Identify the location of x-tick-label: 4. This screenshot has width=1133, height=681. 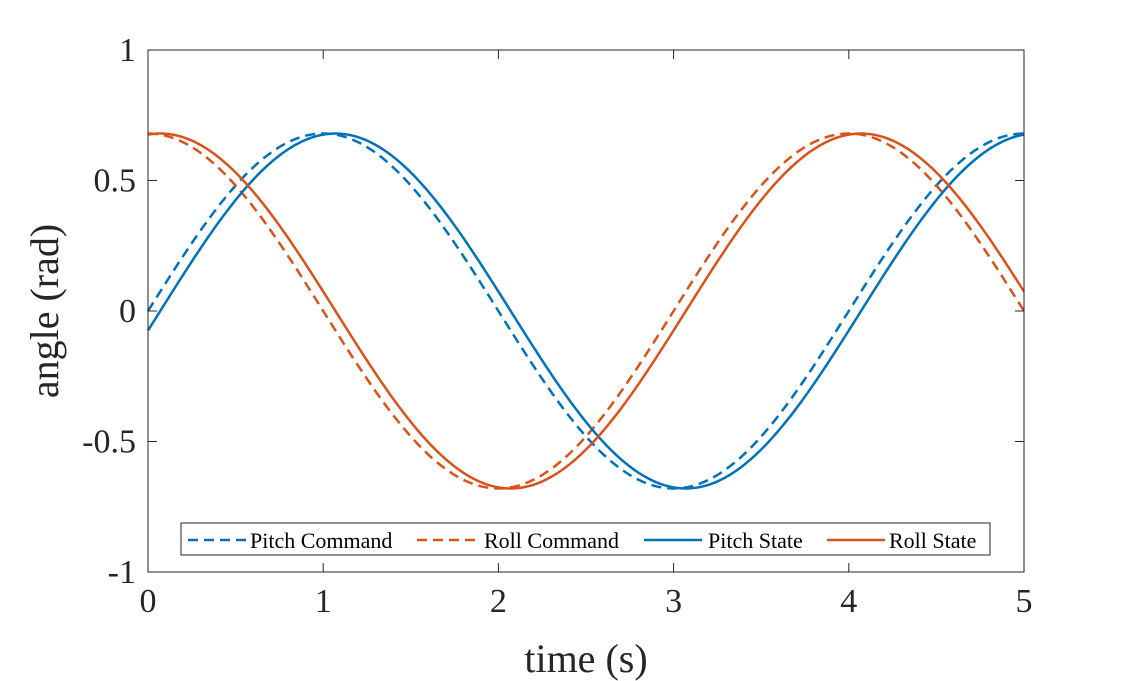
(848, 601).